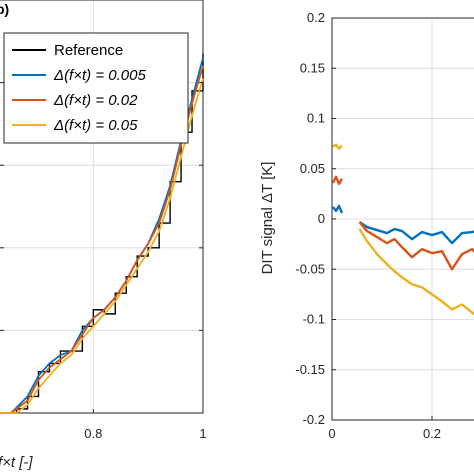 The image size is (474, 474). What do you see at coordinates (331, 433) in the screenshot?
I see `right-x-tick-label: 0` at bounding box center [331, 433].